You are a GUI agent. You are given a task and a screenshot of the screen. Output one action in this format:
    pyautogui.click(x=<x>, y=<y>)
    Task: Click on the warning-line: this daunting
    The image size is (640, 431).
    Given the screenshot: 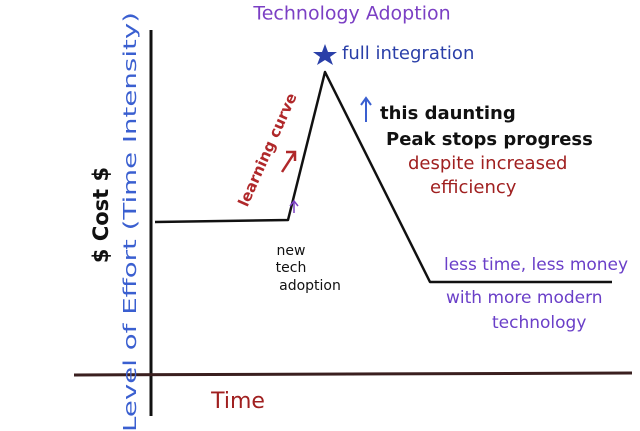 What is the action you would take?
    pyautogui.click(x=448, y=113)
    